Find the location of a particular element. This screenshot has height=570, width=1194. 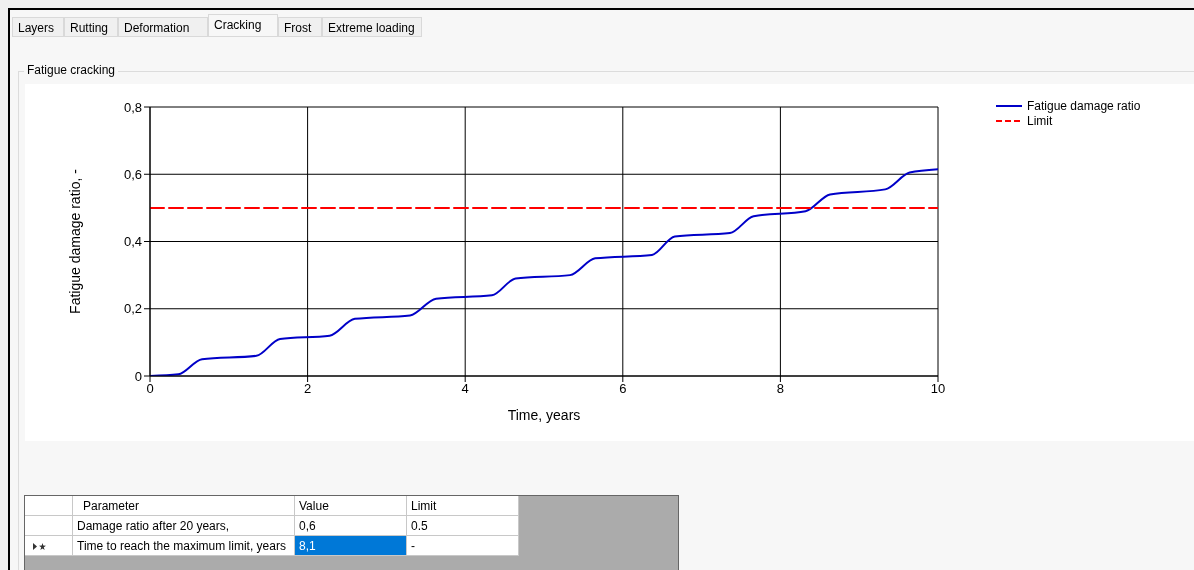

x-tick-label: 8 is located at coordinates (780, 389).